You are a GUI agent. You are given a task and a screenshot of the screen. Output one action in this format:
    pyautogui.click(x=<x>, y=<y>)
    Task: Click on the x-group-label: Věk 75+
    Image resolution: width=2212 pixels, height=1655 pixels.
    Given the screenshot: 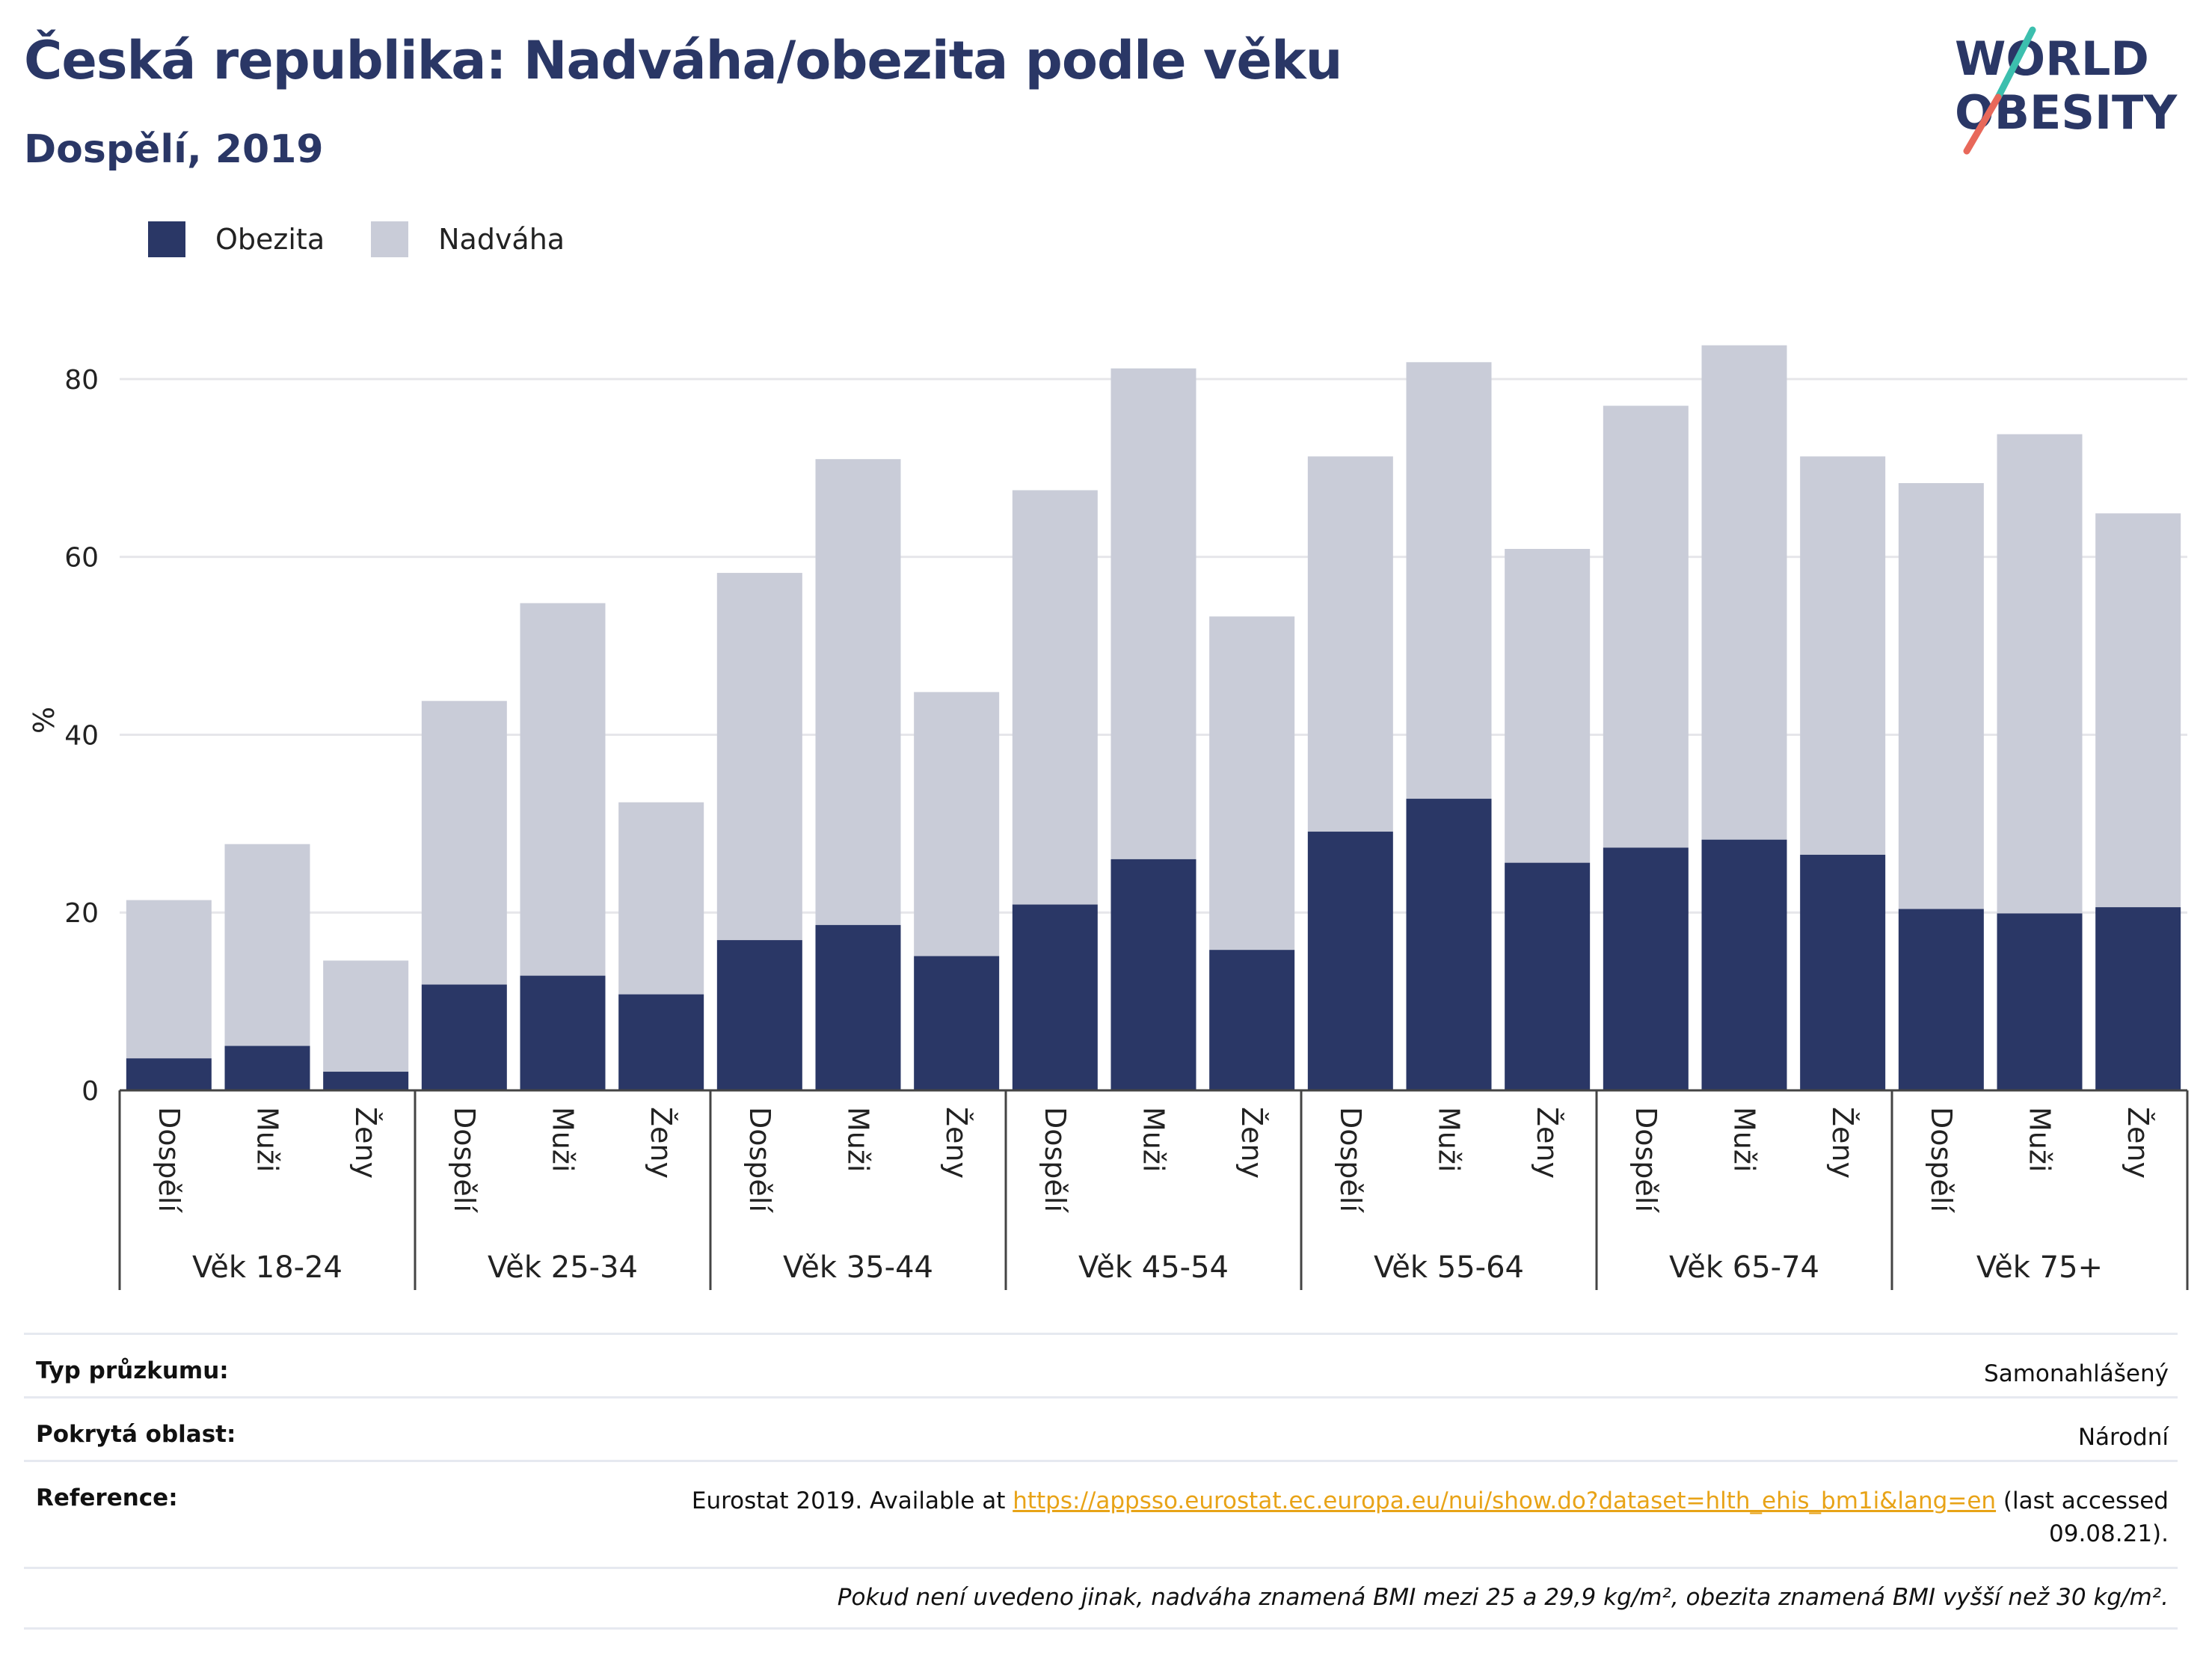 What is the action you would take?
    pyautogui.click(x=2040, y=1267)
    